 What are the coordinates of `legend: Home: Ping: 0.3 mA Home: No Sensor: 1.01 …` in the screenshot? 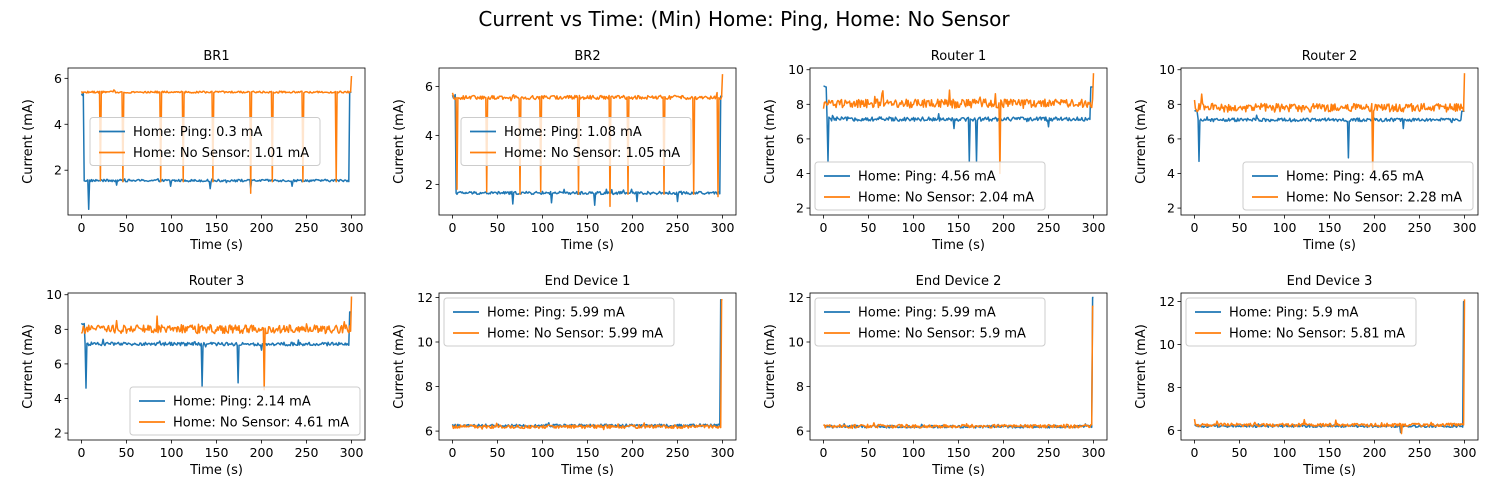 It's located at (205, 141).